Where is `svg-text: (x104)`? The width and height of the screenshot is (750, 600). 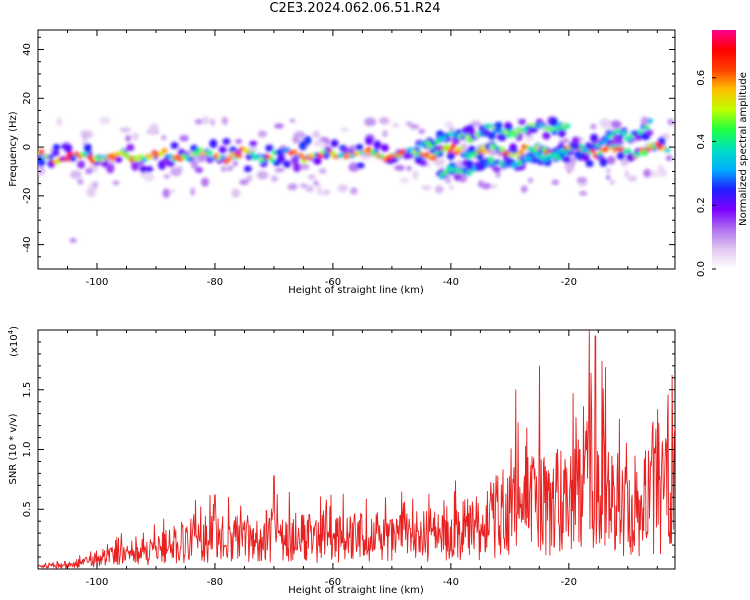 svg-text: (x104) is located at coordinates (13, 341).